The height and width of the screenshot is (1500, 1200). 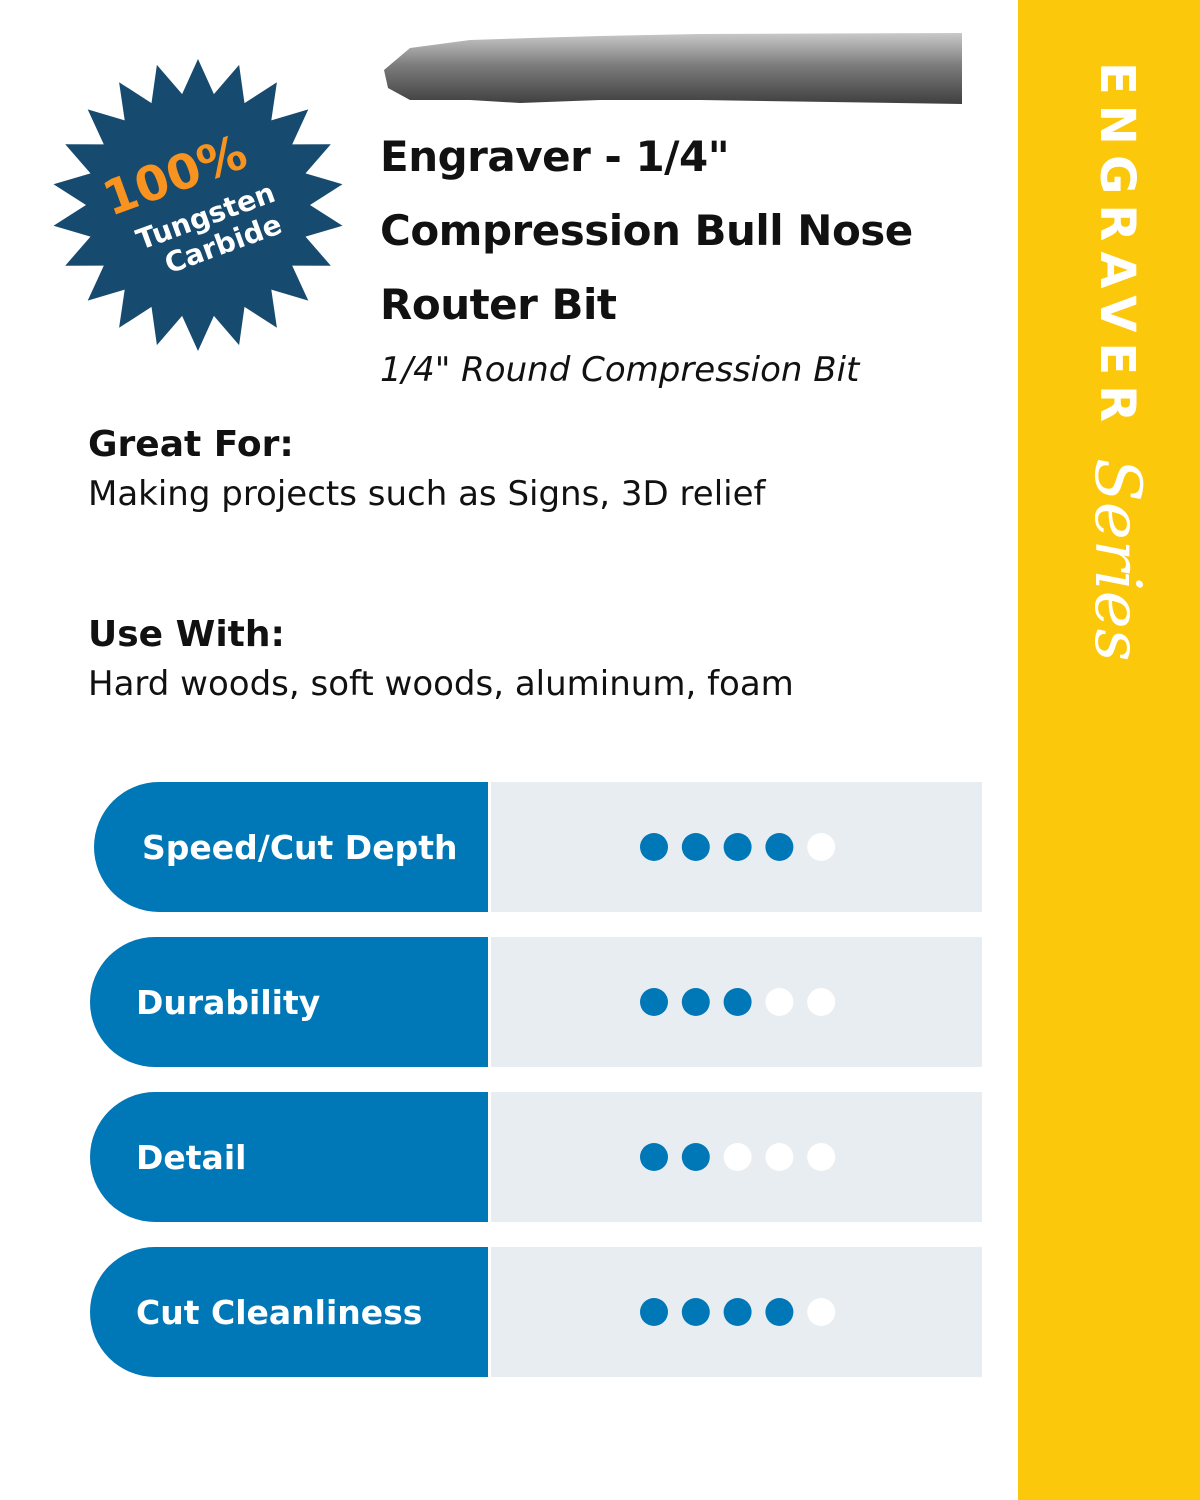 What do you see at coordinates (228, 1002) in the screenshot?
I see `rating-label: Durability` at bounding box center [228, 1002].